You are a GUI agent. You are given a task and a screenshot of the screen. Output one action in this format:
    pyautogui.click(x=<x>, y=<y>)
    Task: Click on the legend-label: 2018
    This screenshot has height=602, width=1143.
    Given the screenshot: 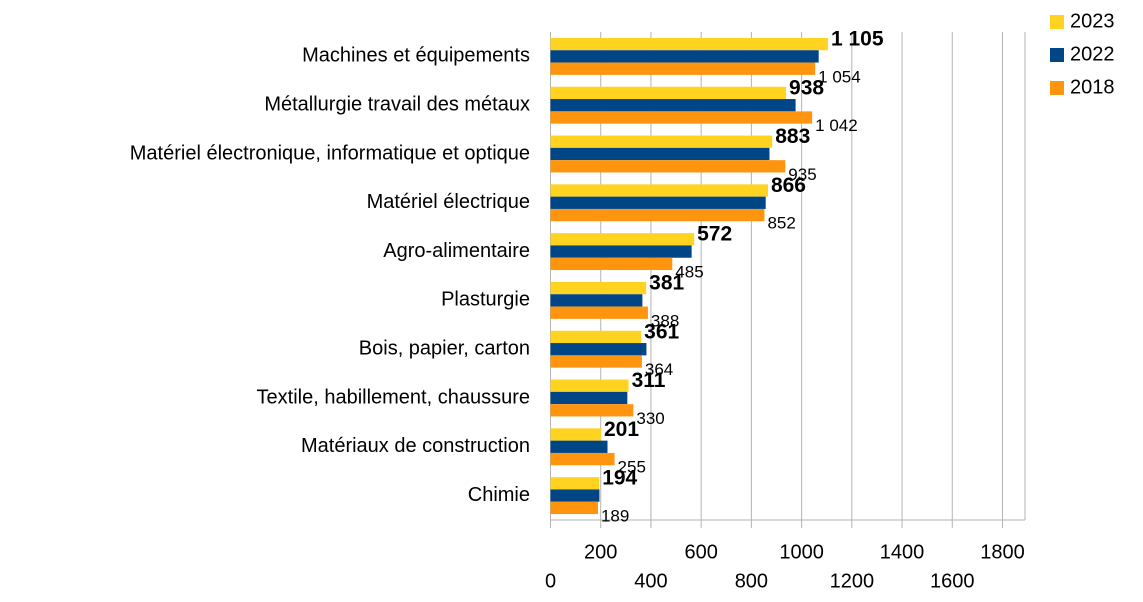 What is the action you would take?
    pyautogui.click(x=1092, y=87)
    